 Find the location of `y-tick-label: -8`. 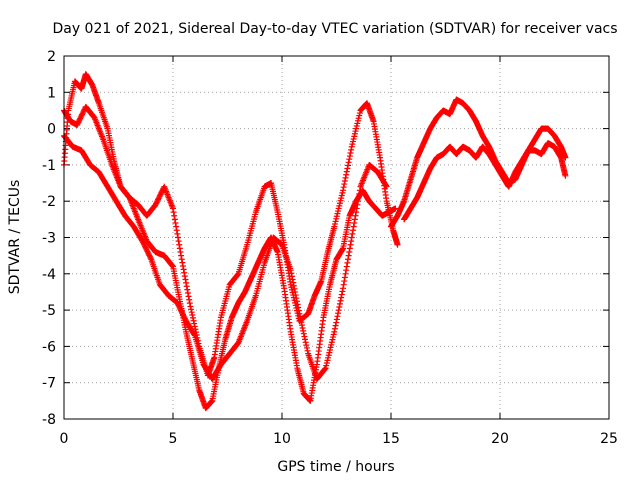

y-tick-label: -8 is located at coordinates (49, 420).